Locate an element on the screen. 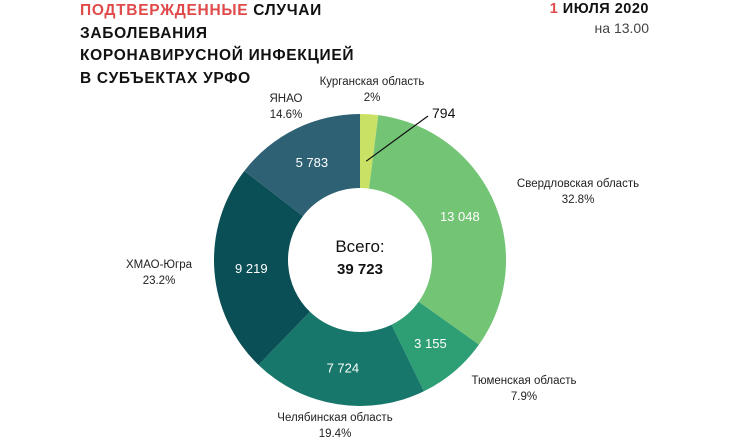 The image size is (735, 441). center-total-label: Всего: is located at coordinates (359, 246).